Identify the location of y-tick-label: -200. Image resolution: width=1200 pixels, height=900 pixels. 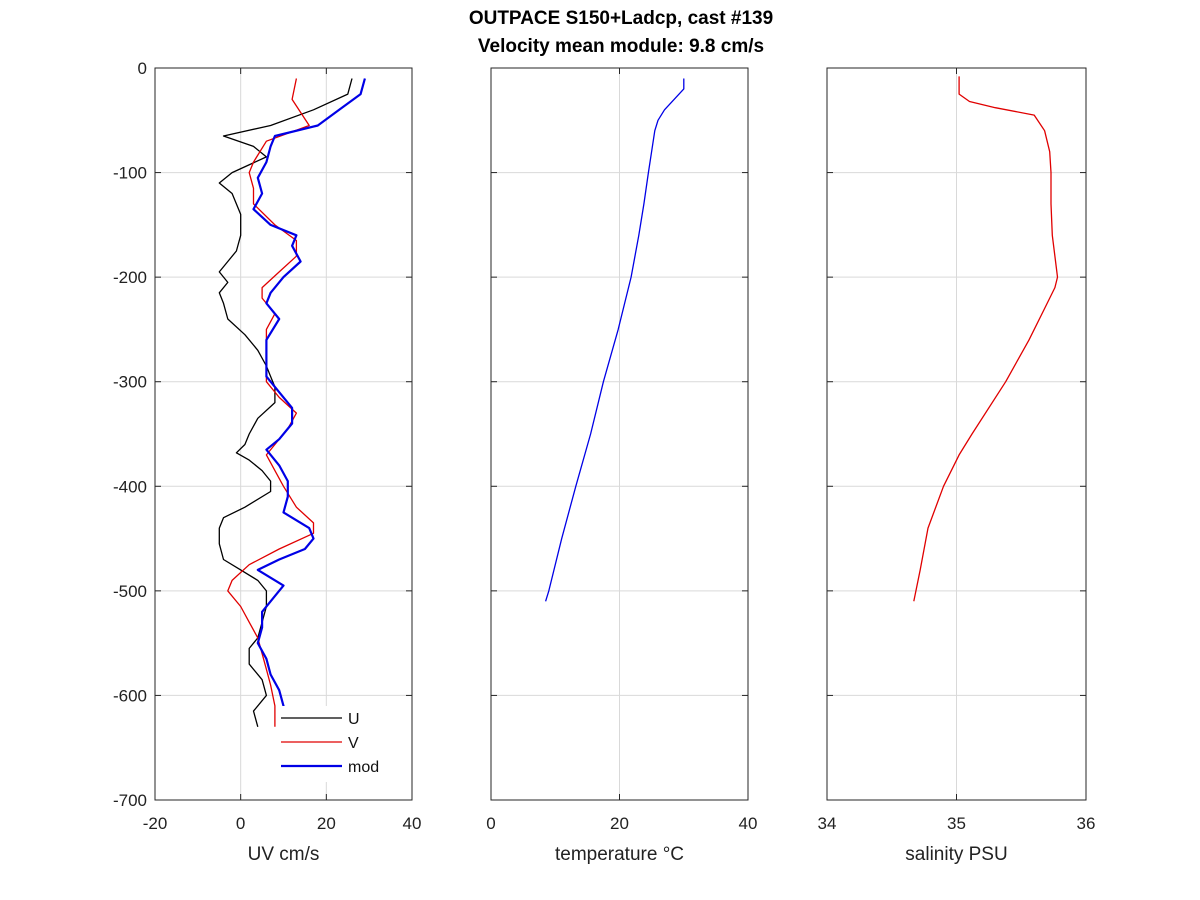
(130, 277).